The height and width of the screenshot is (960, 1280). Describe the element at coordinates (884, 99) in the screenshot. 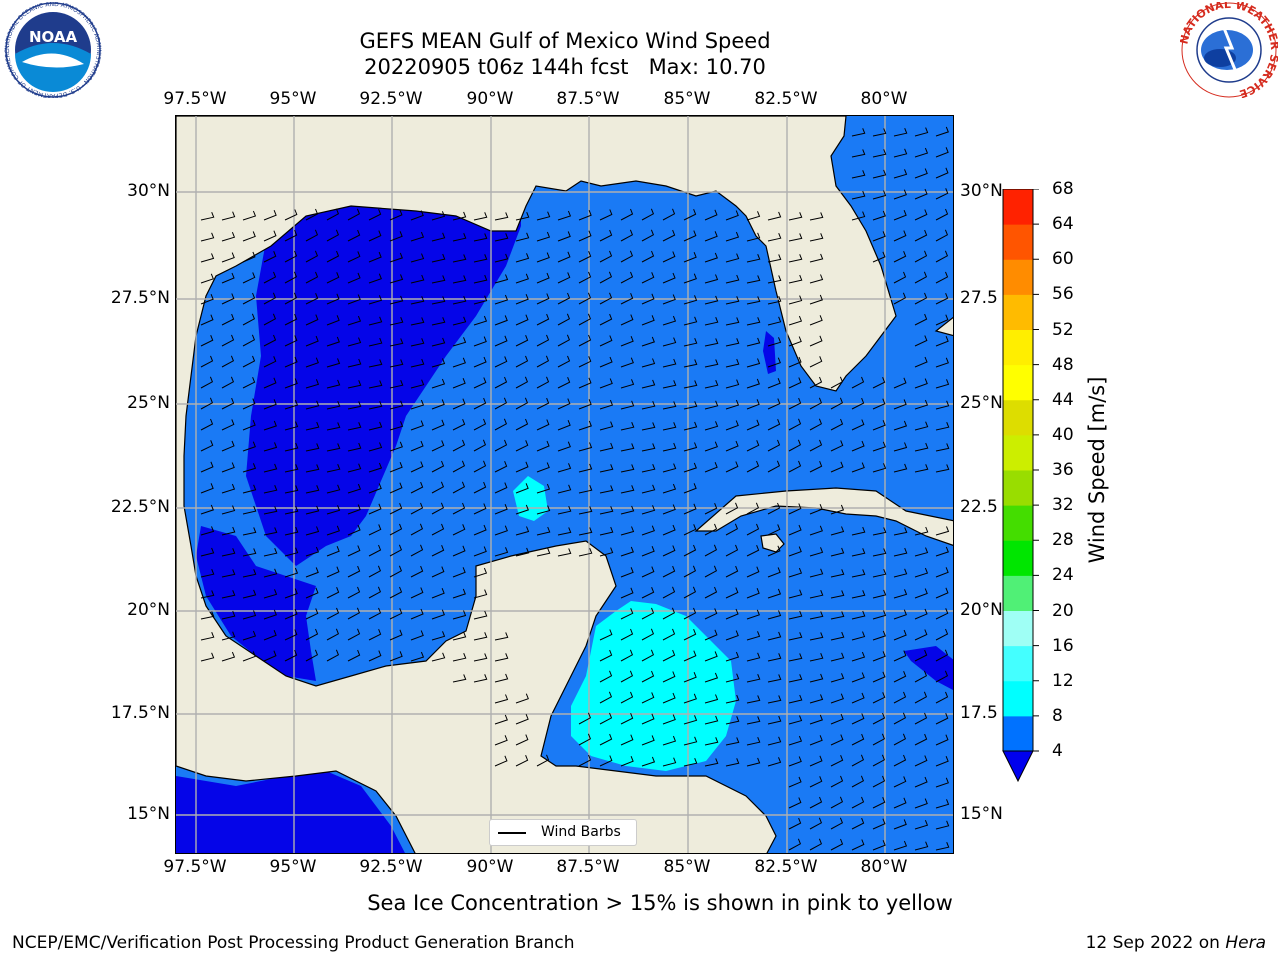

I see `lon-tick-top: 80°W` at that location.